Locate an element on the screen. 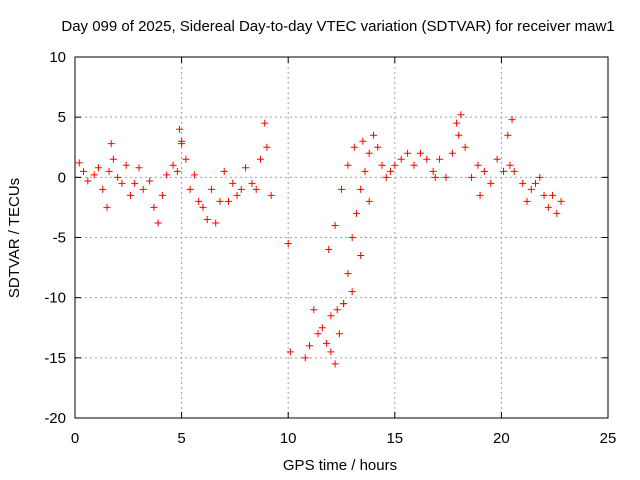 The image size is (640, 480). x-tick-label: 0 is located at coordinates (75, 438).